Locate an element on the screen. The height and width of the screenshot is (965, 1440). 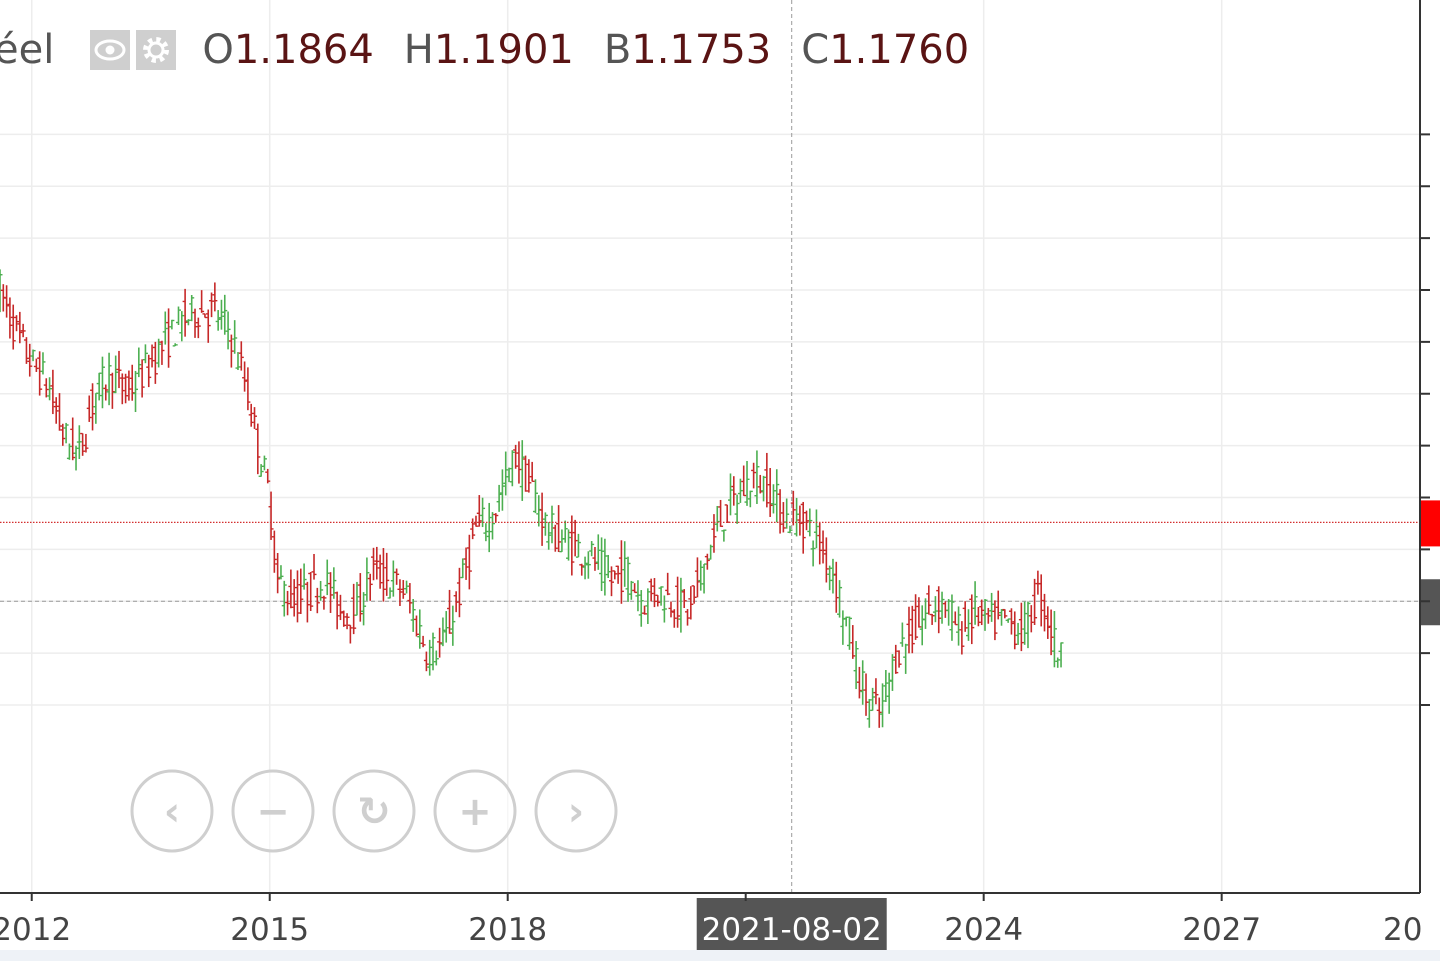
reset-icon: ↻ is located at coordinates (374, 812).